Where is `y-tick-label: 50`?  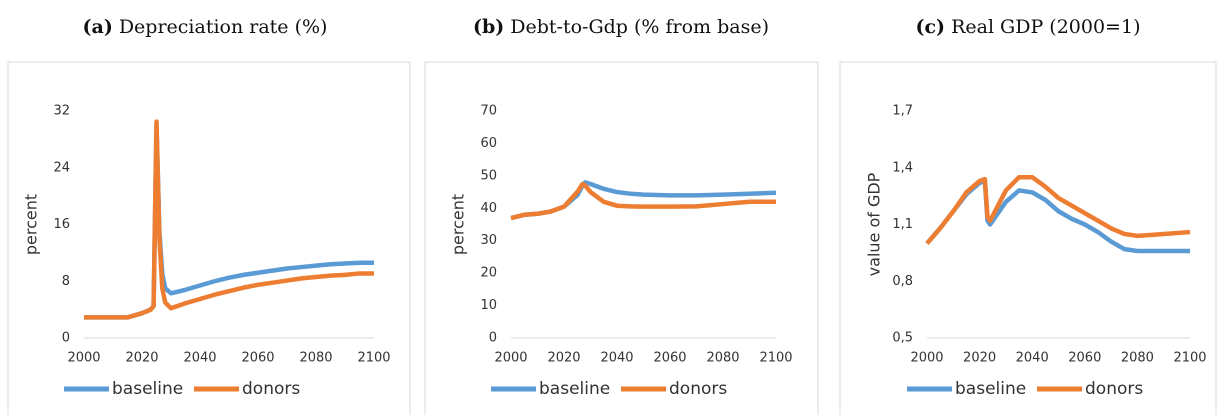
y-tick-label: 50 is located at coordinates (488, 175).